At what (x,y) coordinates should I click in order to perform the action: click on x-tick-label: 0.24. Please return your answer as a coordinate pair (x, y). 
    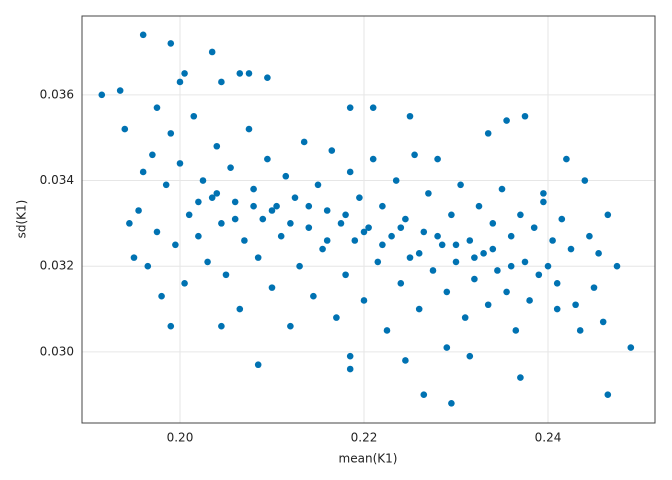
    Looking at the image, I should click on (548, 438).